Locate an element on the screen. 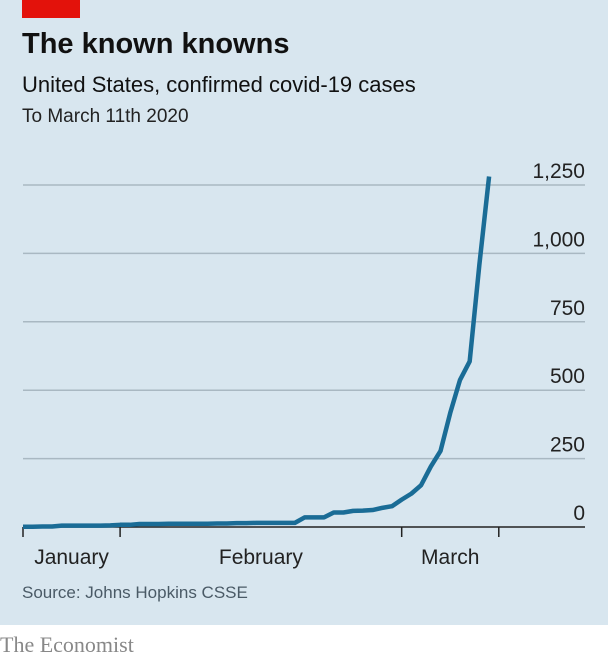 This screenshot has height=662, width=608. y-tick-label: 1,000 is located at coordinates (558, 239).